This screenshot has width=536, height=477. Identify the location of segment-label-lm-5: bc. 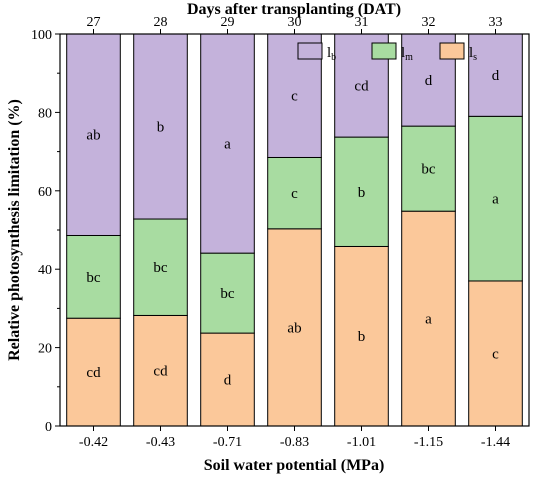
(428, 170).